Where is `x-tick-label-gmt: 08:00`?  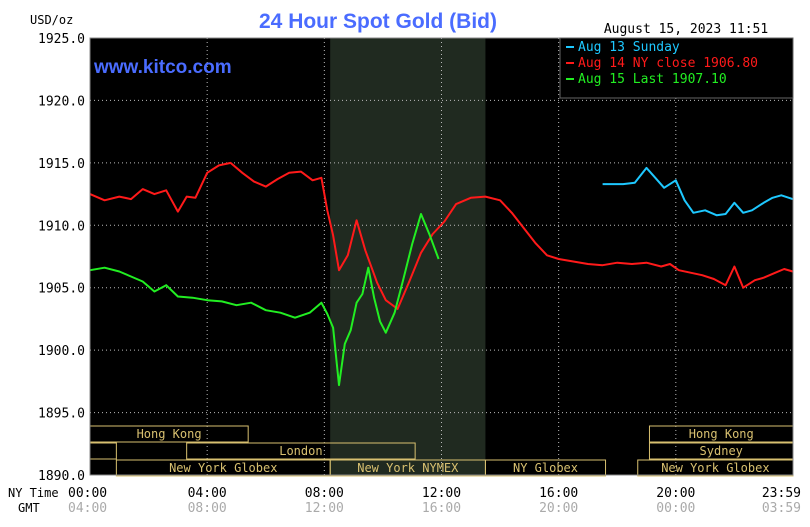
x-tick-label-gmt: 08:00 is located at coordinates (207, 508).